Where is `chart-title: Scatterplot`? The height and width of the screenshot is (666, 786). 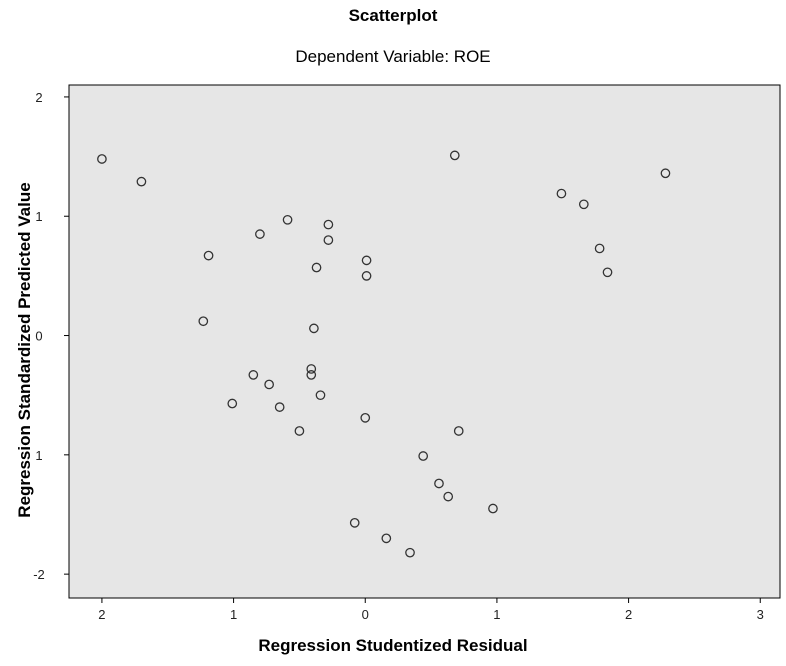
chart-title: Scatterplot is located at coordinates (393, 15).